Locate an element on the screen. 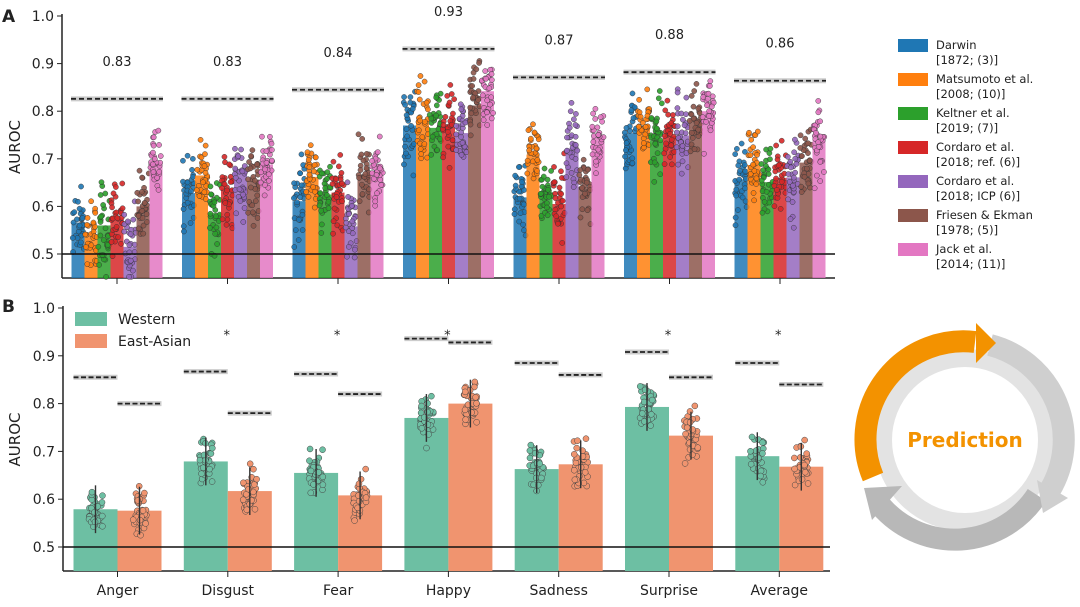 The image size is (1080, 607). legend-swatch is located at coordinates (913, 113).